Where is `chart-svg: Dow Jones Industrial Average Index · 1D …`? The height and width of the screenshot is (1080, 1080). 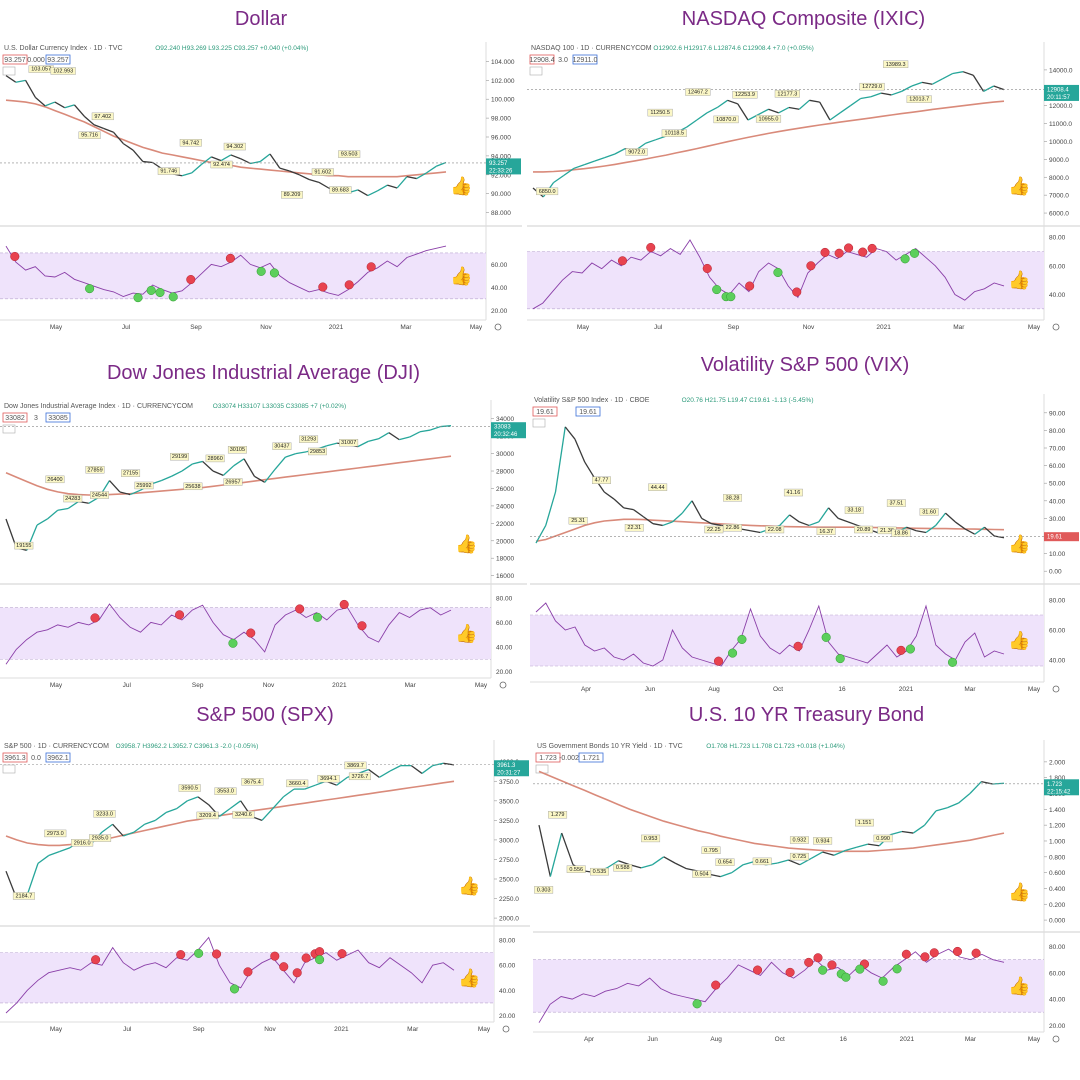 chart-svg: Dow Jones Industrial Average Index · 1D … is located at coordinates (263, 545).